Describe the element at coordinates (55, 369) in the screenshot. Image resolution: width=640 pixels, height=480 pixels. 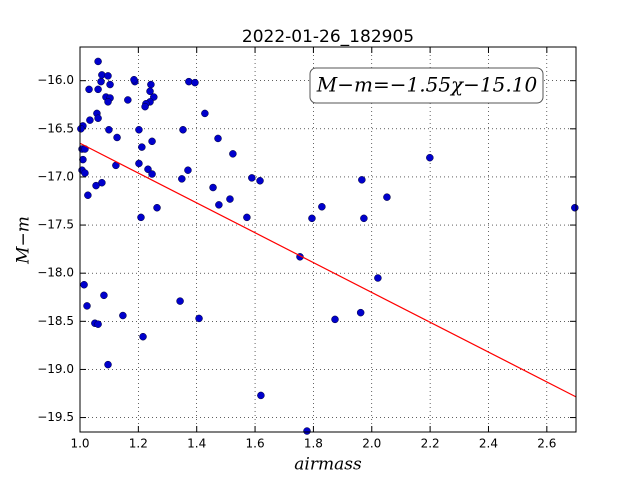
I see `y-tick-label: −19.0` at that location.